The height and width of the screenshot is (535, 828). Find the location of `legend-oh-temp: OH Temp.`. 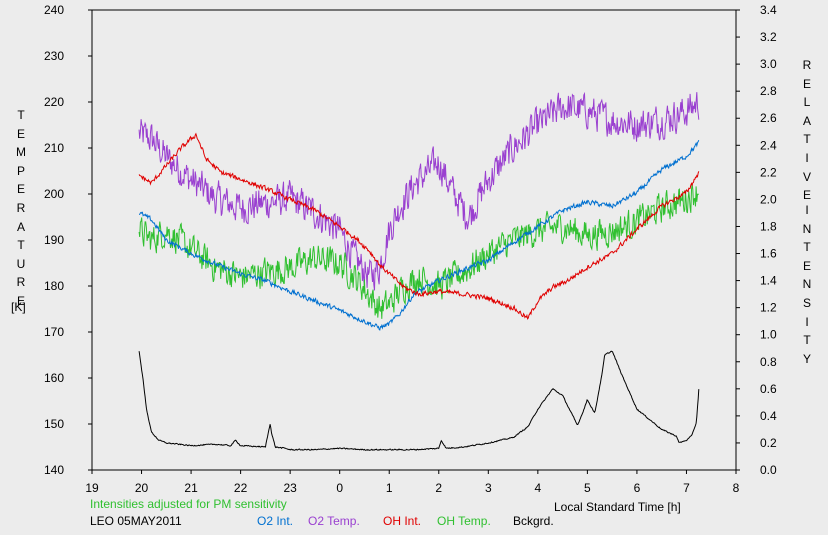

legend-oh-temp: OH Temp. is located at coordinates (464, 521).